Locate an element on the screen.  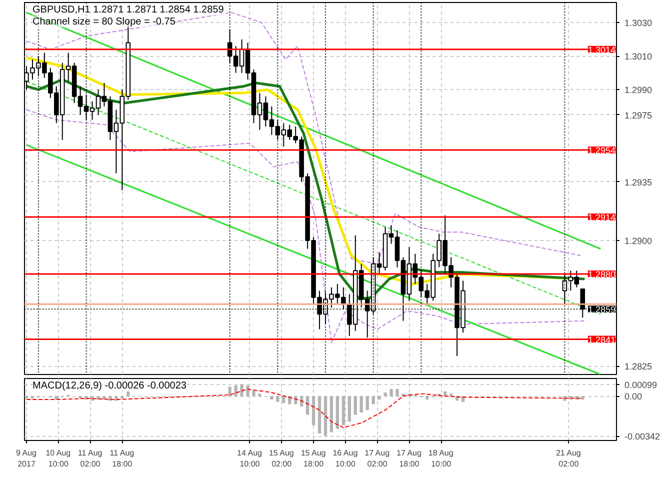
y-tick-label: 1.2935 is located at coordinates (638, 182).